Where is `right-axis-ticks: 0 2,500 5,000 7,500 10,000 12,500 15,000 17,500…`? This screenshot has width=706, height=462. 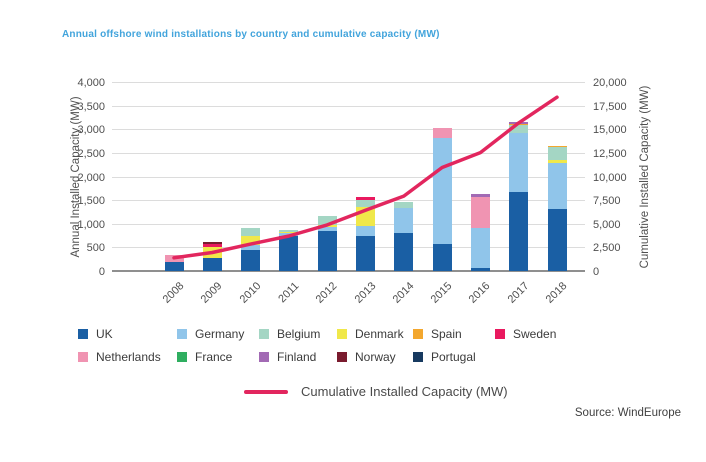 right-axis-ticks: 0 2,500 5,000 7,500 10,000 12,500 15,000 17,500… is located at coordinates (628, 177).